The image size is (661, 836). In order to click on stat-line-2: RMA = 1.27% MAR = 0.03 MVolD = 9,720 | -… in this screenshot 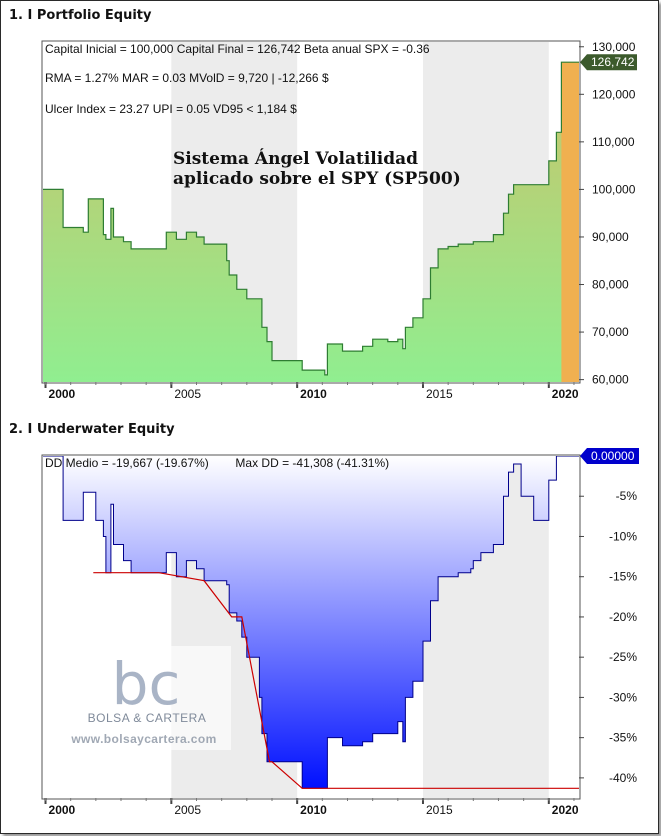, I will do `click(187, 78)`.